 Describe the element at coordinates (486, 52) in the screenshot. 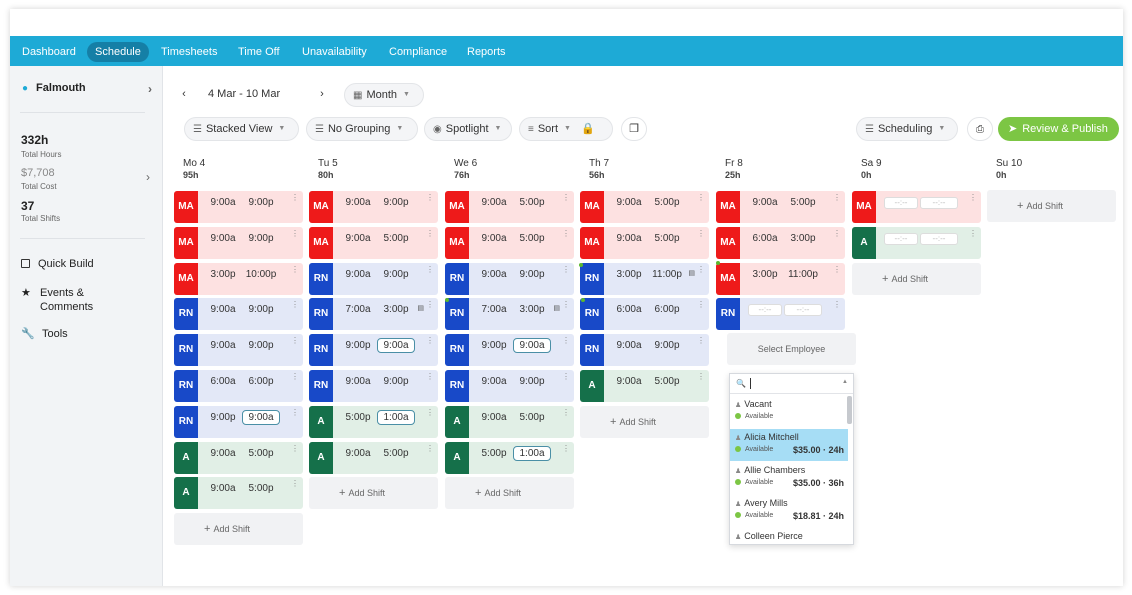

I see `nav-reports: Reports` at that location.